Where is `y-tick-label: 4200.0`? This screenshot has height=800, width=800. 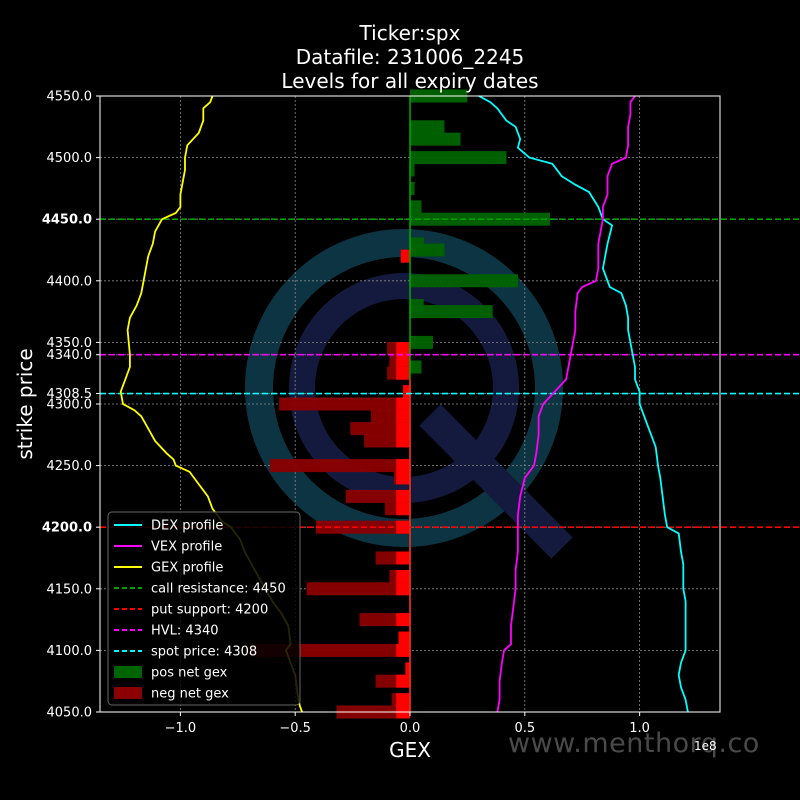 y-tick-label: 4200.0 is located at coordinates (67, 528).